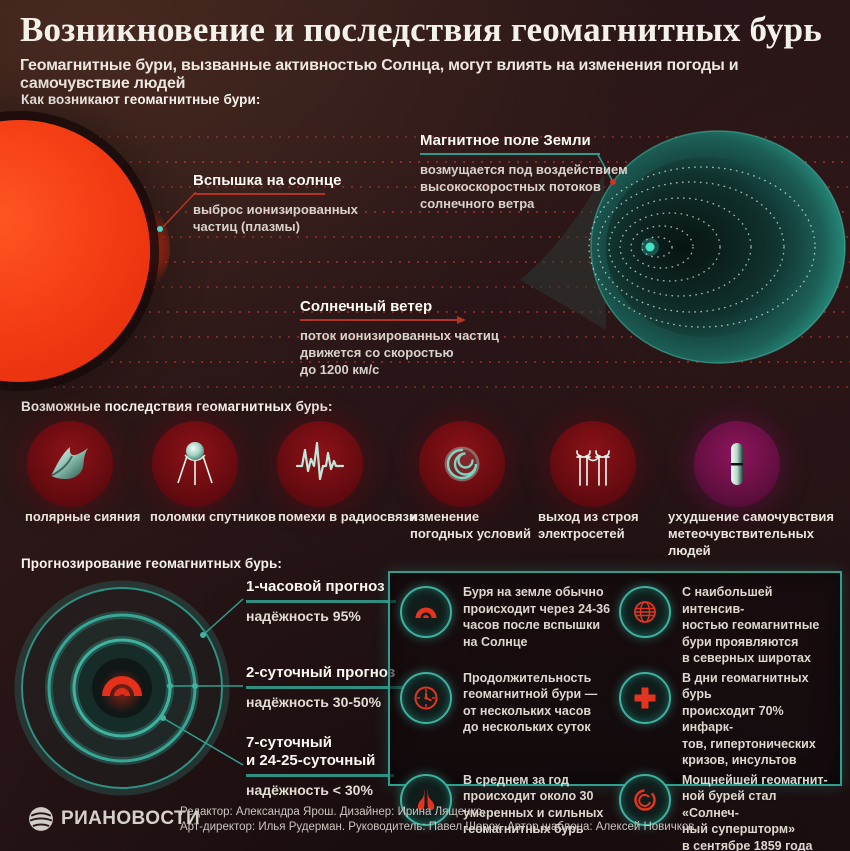  What do you see at coordinates (366, 306) in the screenshot?
I see `solar-wind-label-title: Солнечный ветер` at bounding box center [366, 306].